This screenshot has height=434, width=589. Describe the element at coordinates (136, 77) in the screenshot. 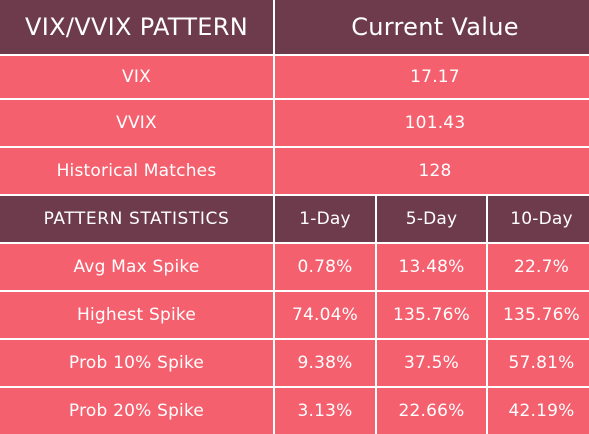

I see `row-label-vix: VIX` at that location.